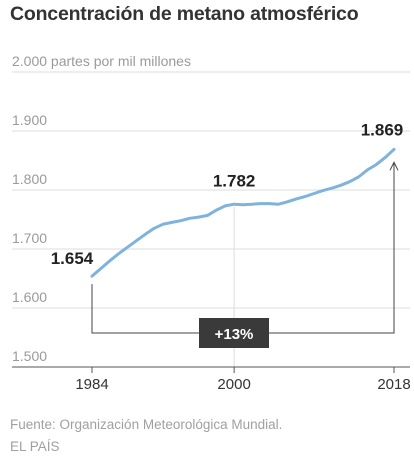 This screenshot has width=414, height=459. Describe the element at coordinates (101, 61) in the screenshot. I see `y-tick-label: 2.000 partes por mil millones` at that location.